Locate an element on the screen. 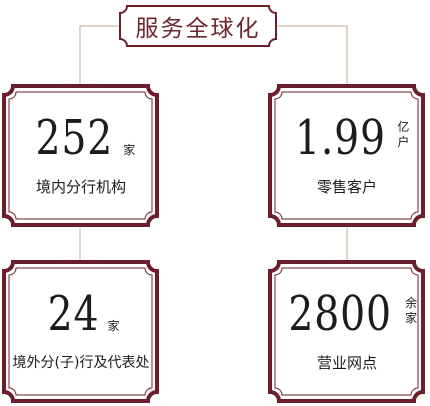 This screenshot has width=430, height=406. stat-value-row: 1.99 亿 户 is located at coordinates (347, 133).